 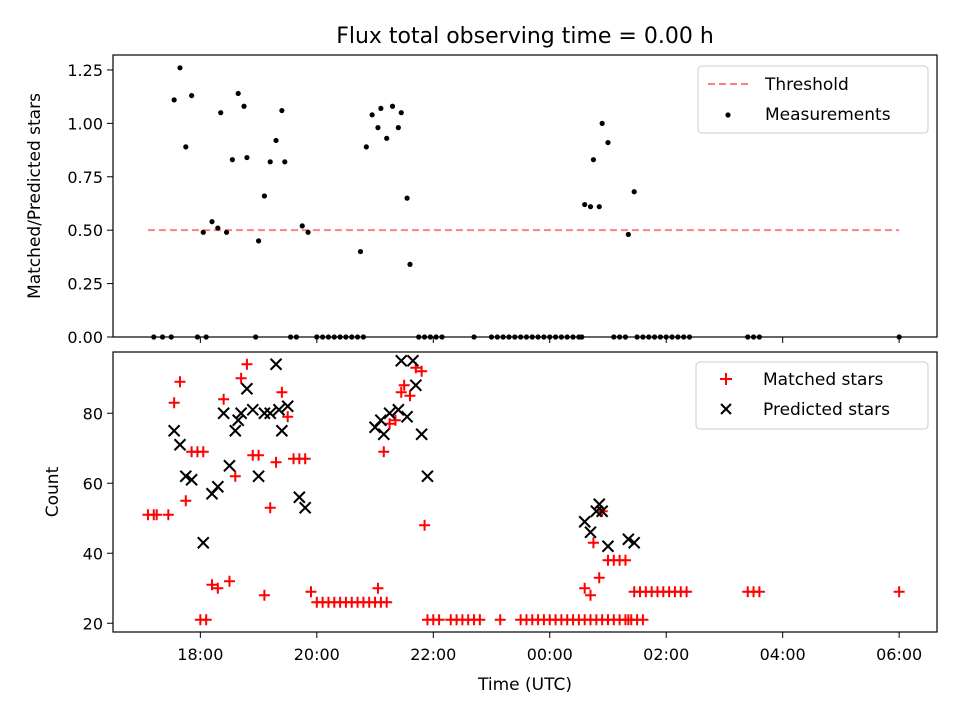 I want to click on legend-measurements-swatch, so click(x=728, y=115).